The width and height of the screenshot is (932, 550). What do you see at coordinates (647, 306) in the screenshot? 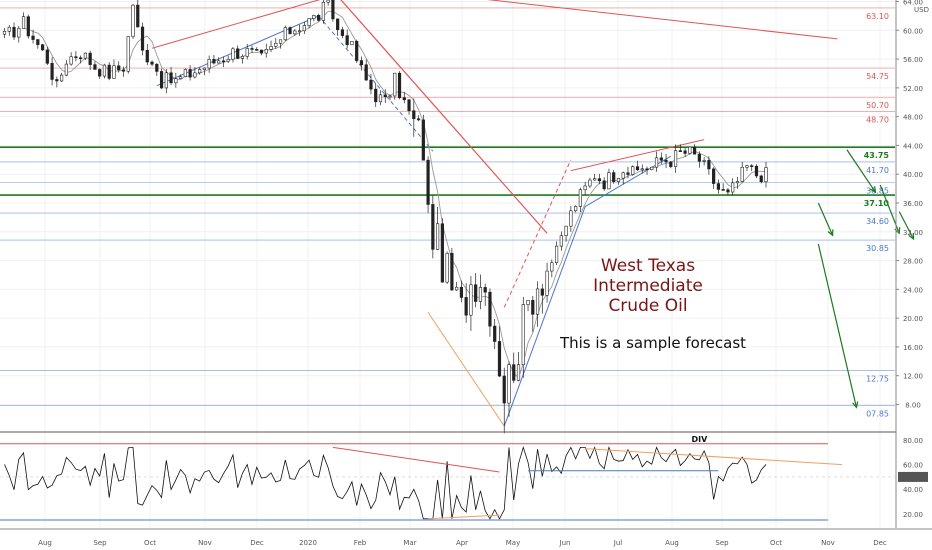
I see `chart-title-line-3: Crude Oil` at bounding box center [647, 306].